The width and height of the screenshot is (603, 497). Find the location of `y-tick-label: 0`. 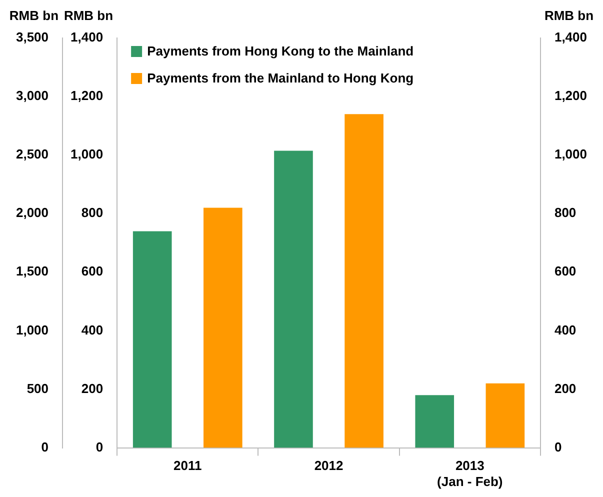

y-tick-label: 0 is located at coordinates (100, 446).